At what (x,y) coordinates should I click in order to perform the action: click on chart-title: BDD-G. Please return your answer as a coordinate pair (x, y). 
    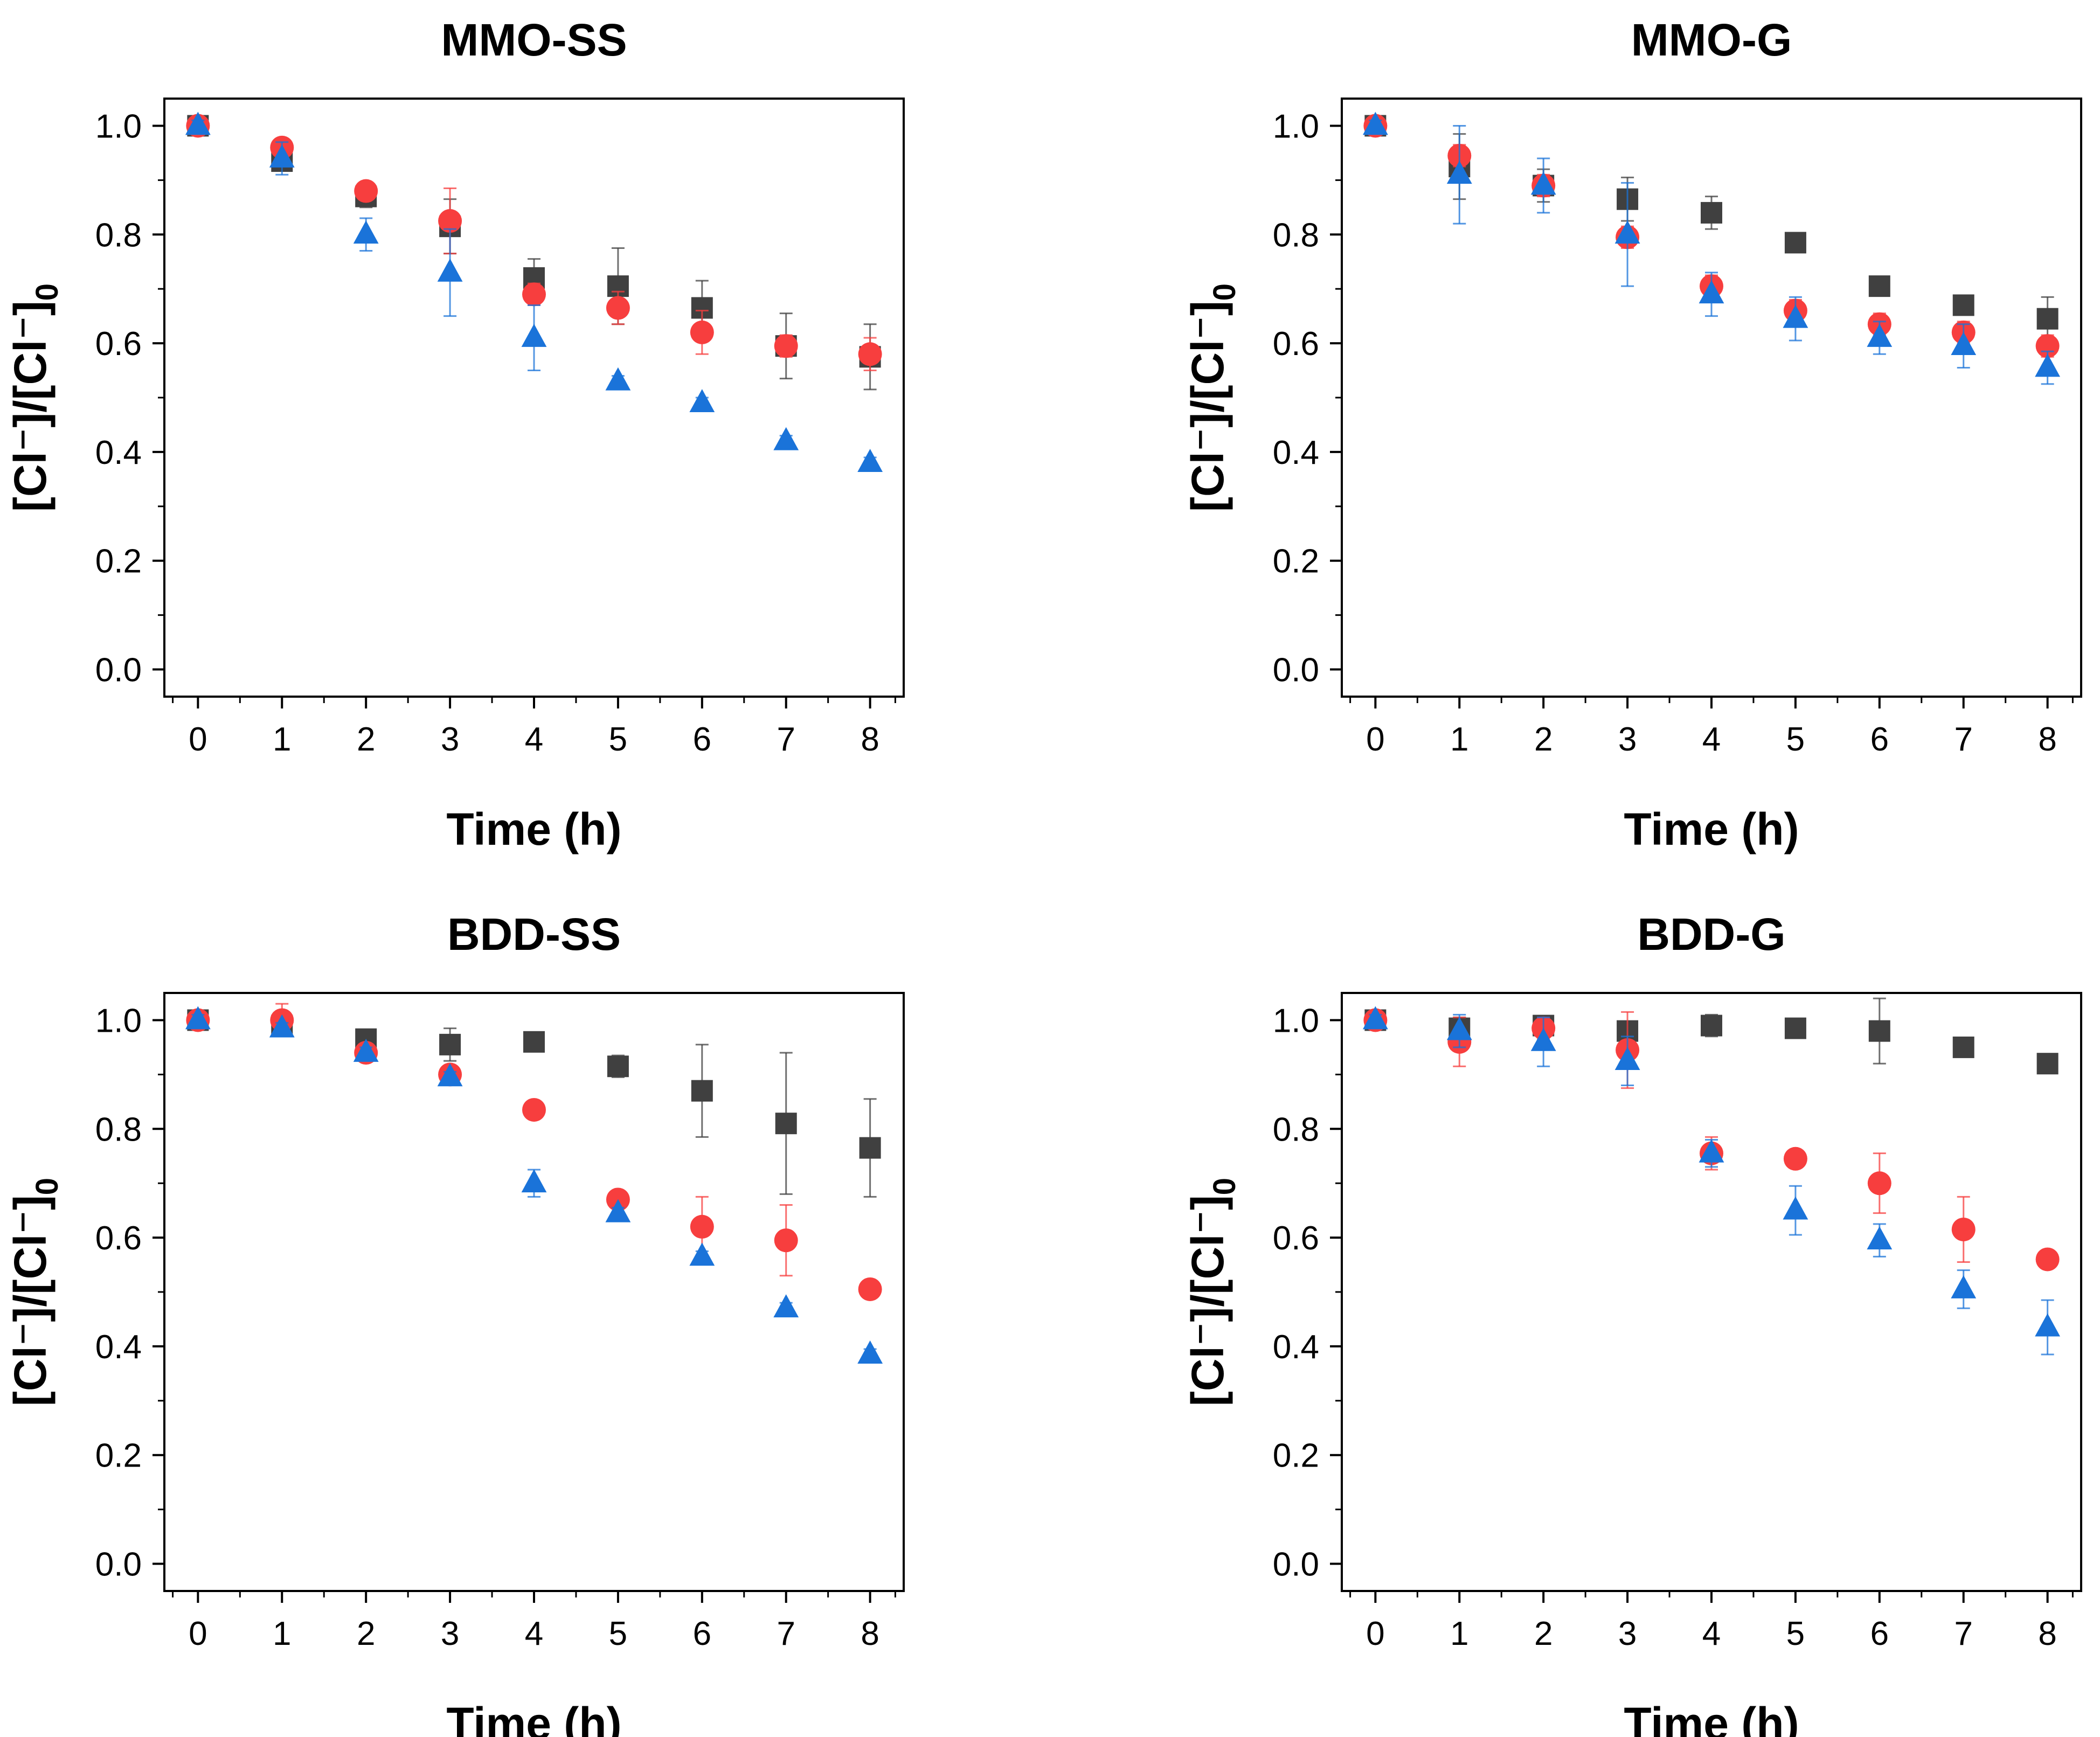
    Looking at the image, I should click on (1711, 934).